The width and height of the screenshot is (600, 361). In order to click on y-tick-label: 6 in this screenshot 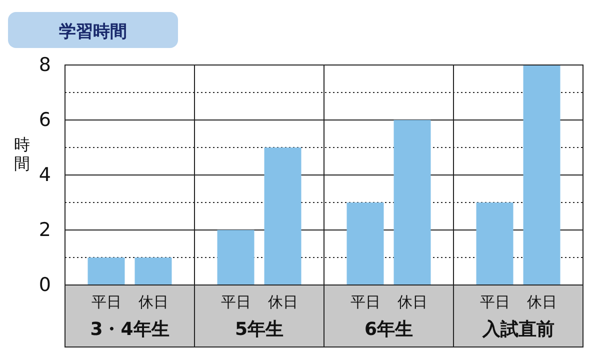, I will do `click(44, 120)`.